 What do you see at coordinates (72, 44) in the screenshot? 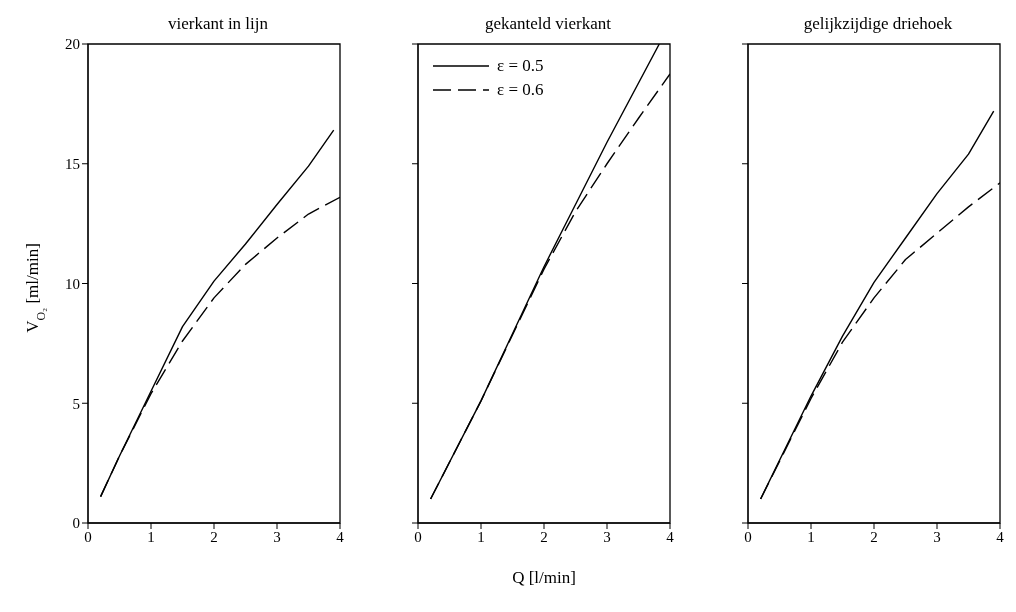
I see `y-tick-label: 20` at bounding box center [72, 44].